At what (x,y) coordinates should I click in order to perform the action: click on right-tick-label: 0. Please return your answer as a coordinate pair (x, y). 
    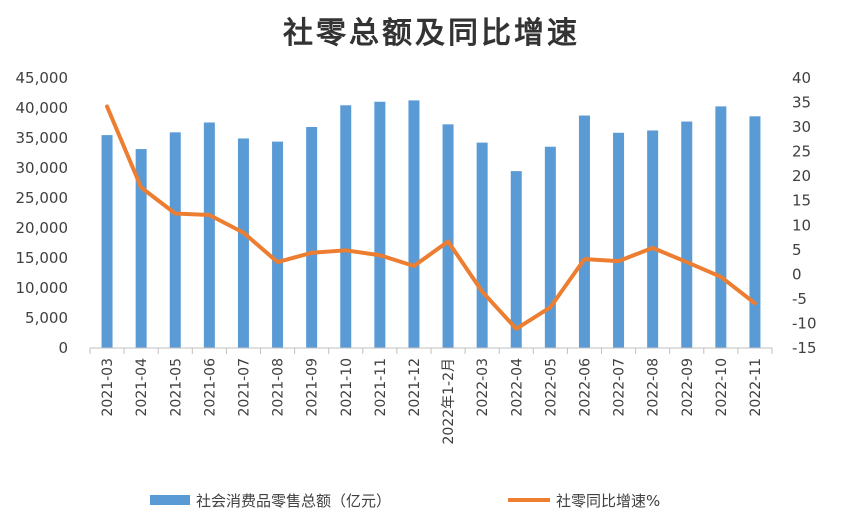
    Looking at the image, I should click on (797, 274).